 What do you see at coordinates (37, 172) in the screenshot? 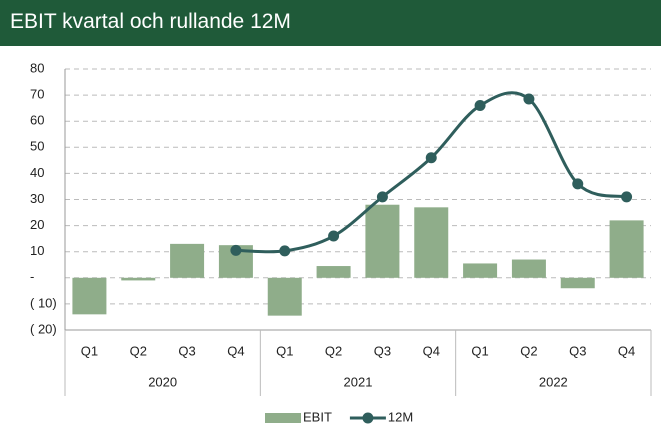
I see `y-tick-label: 40` at bounding box center [37, 172].